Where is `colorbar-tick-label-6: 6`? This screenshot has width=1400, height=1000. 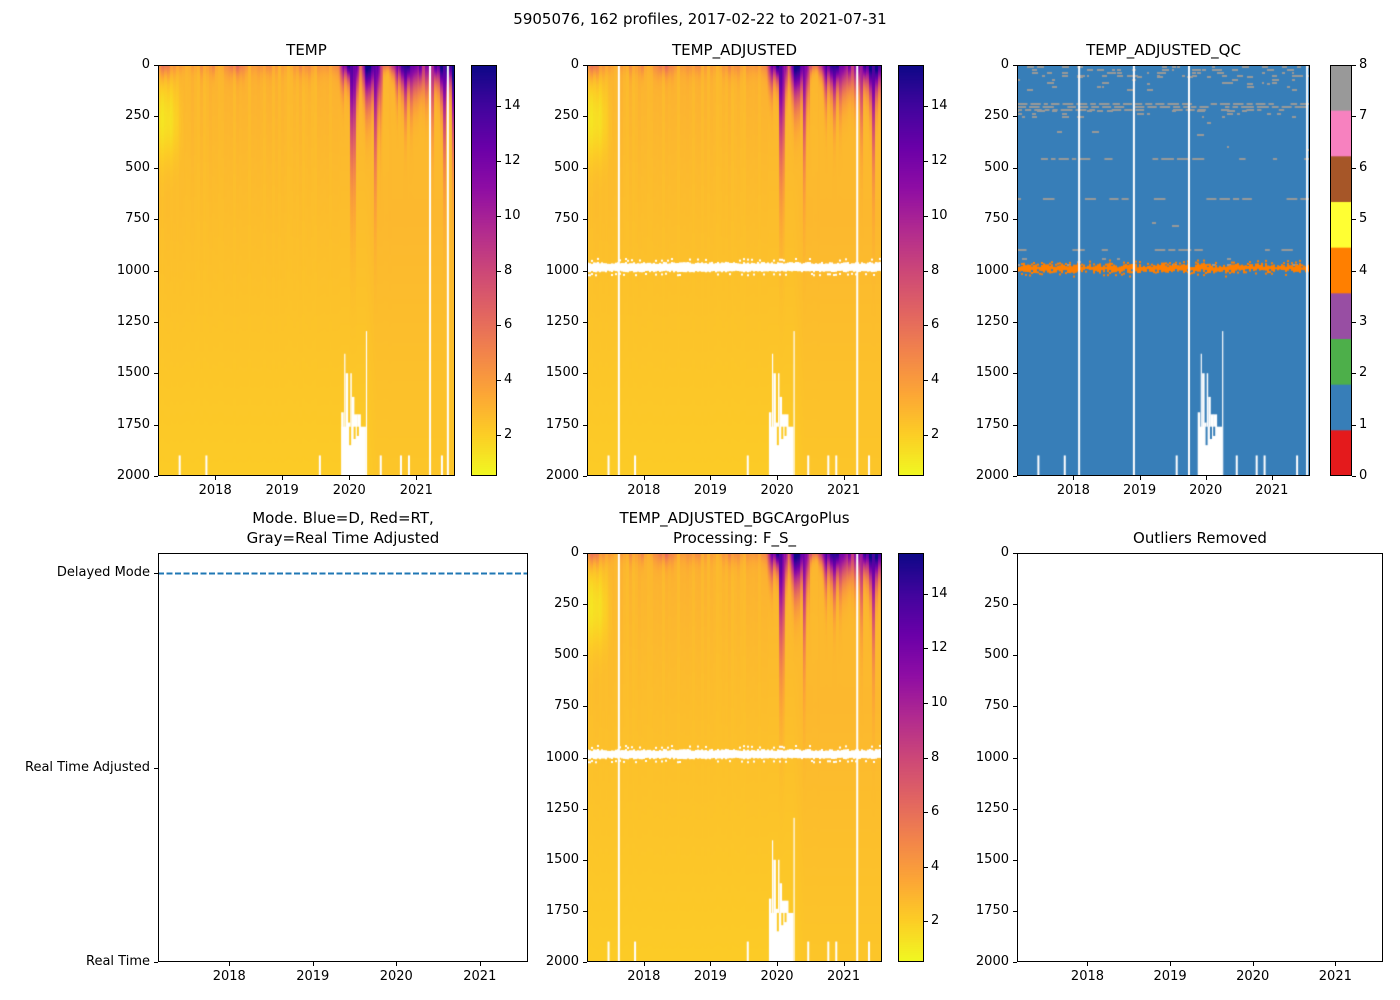
colorbar-tick-label-6: 6 is located at coordinates (508, 325).